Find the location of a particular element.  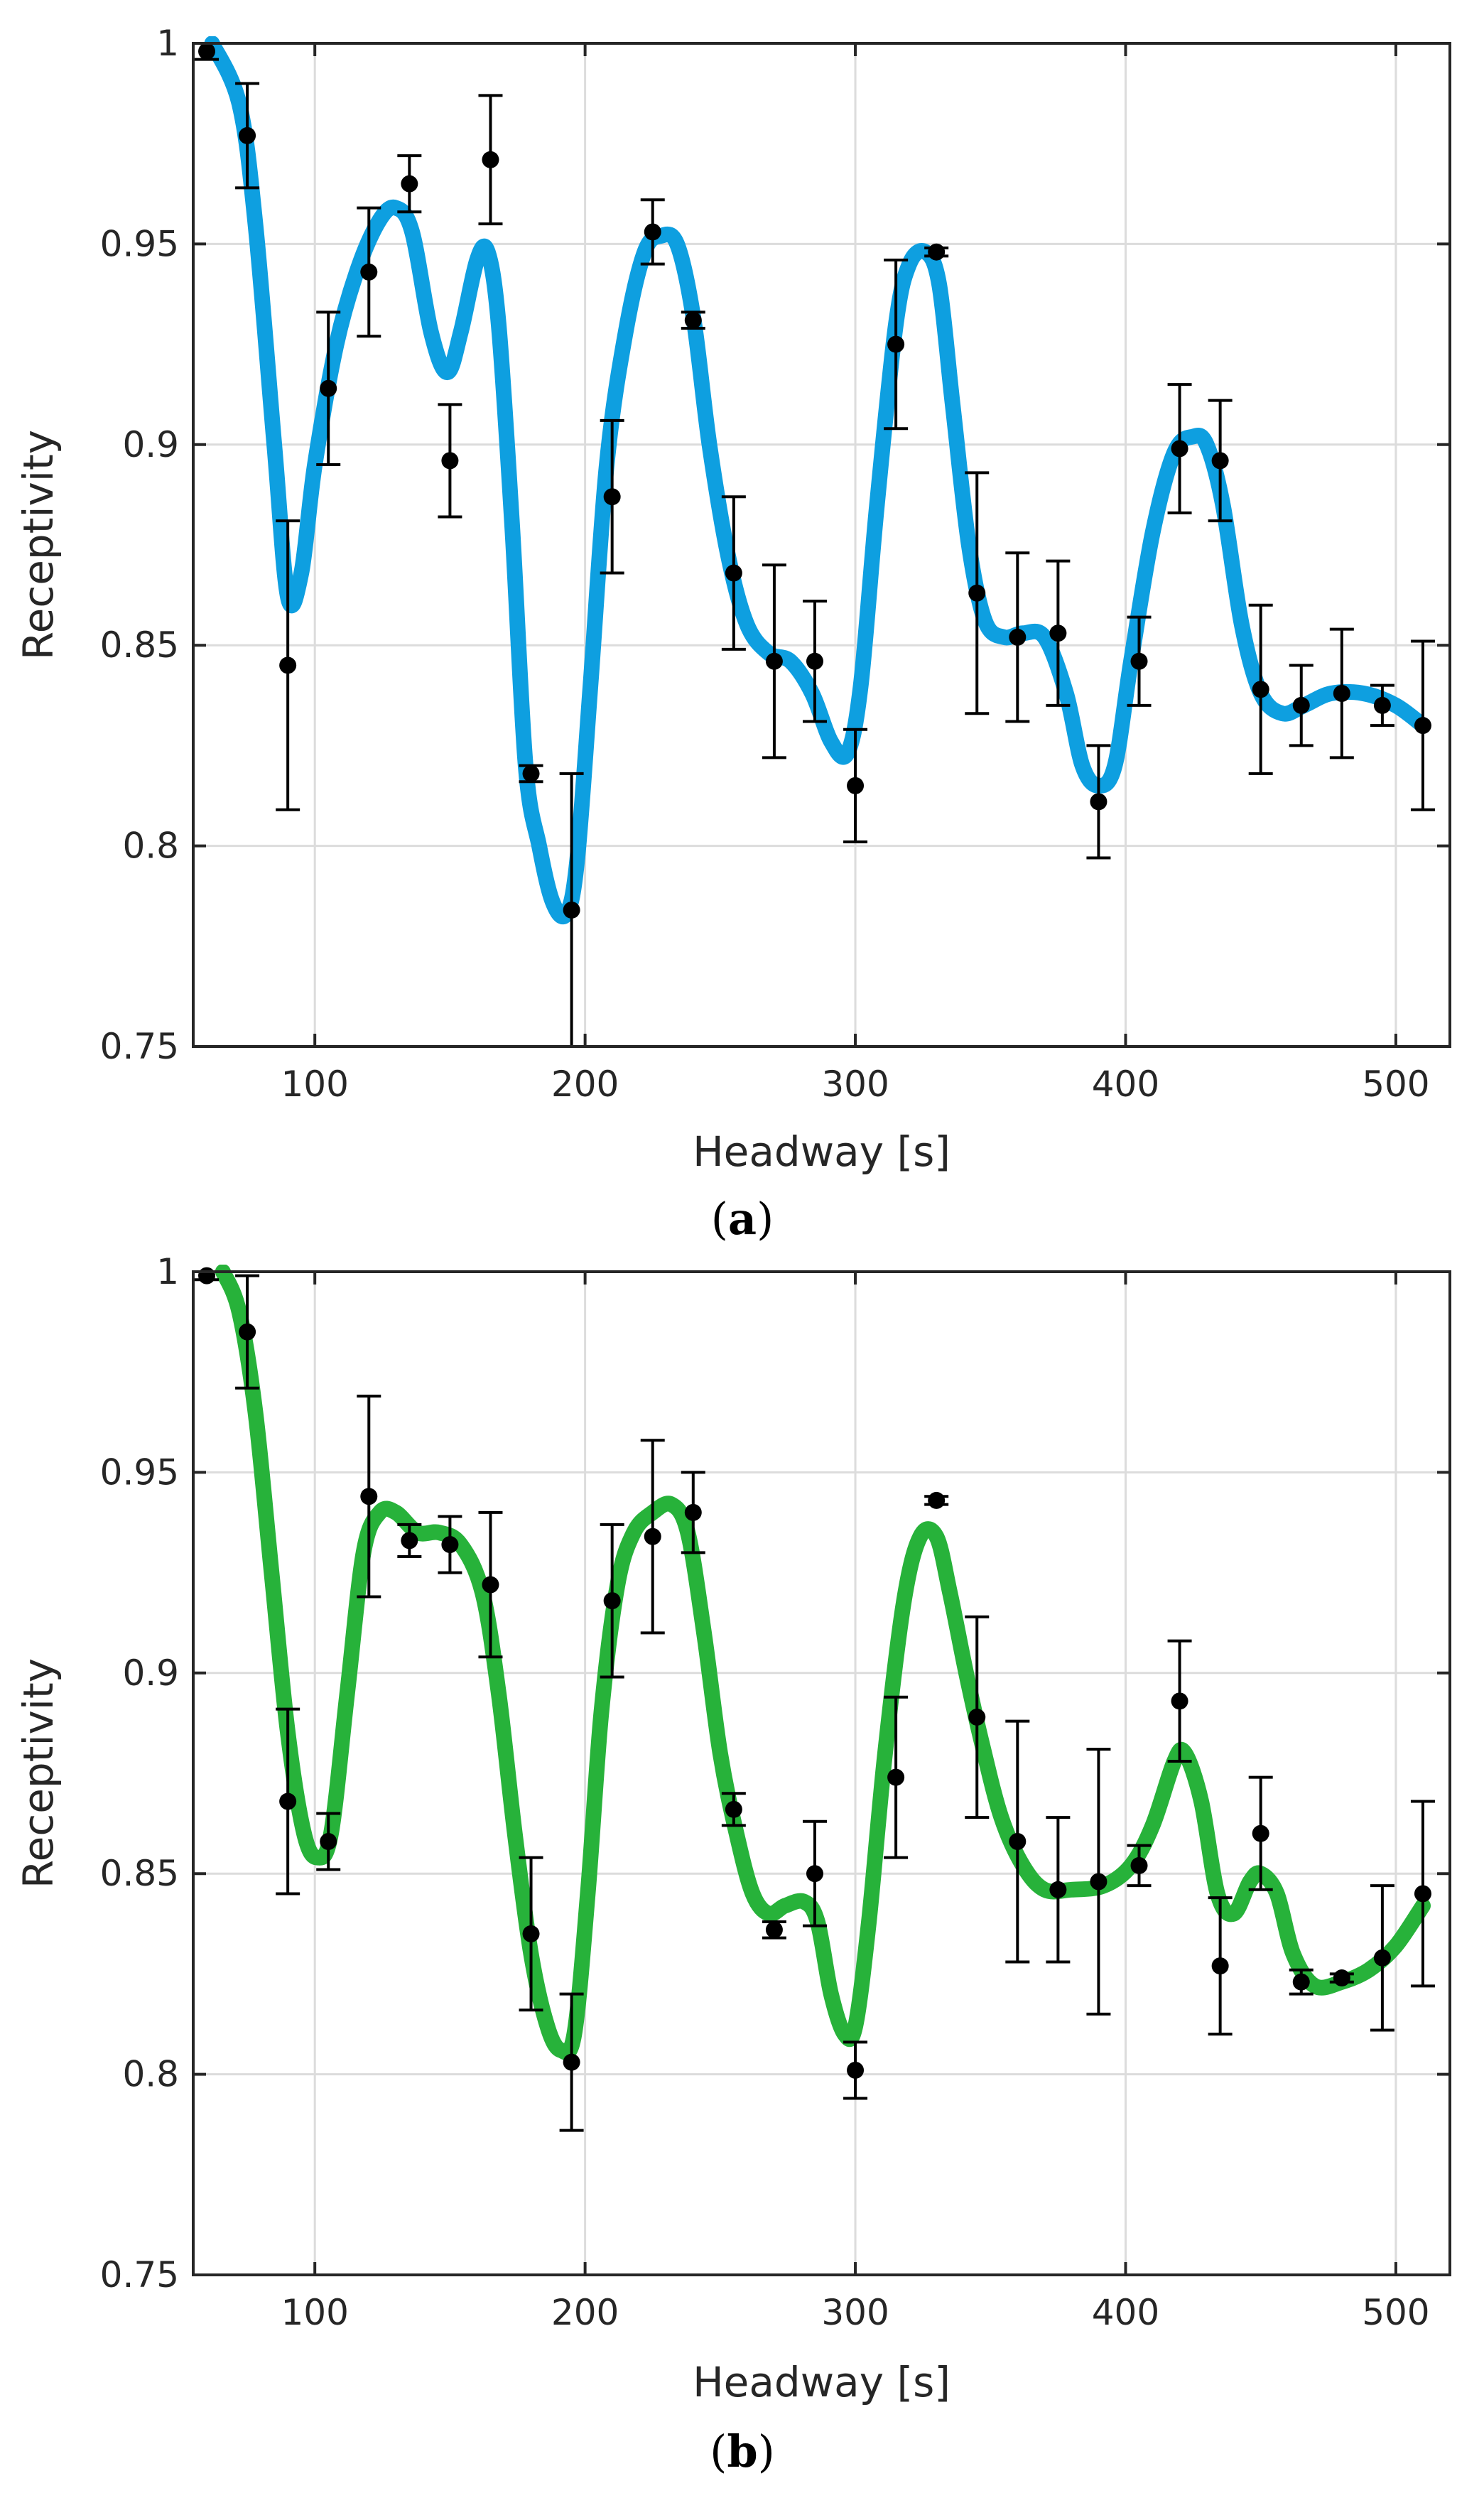

panel-label: (a) is located at coordinates (742, 1219).